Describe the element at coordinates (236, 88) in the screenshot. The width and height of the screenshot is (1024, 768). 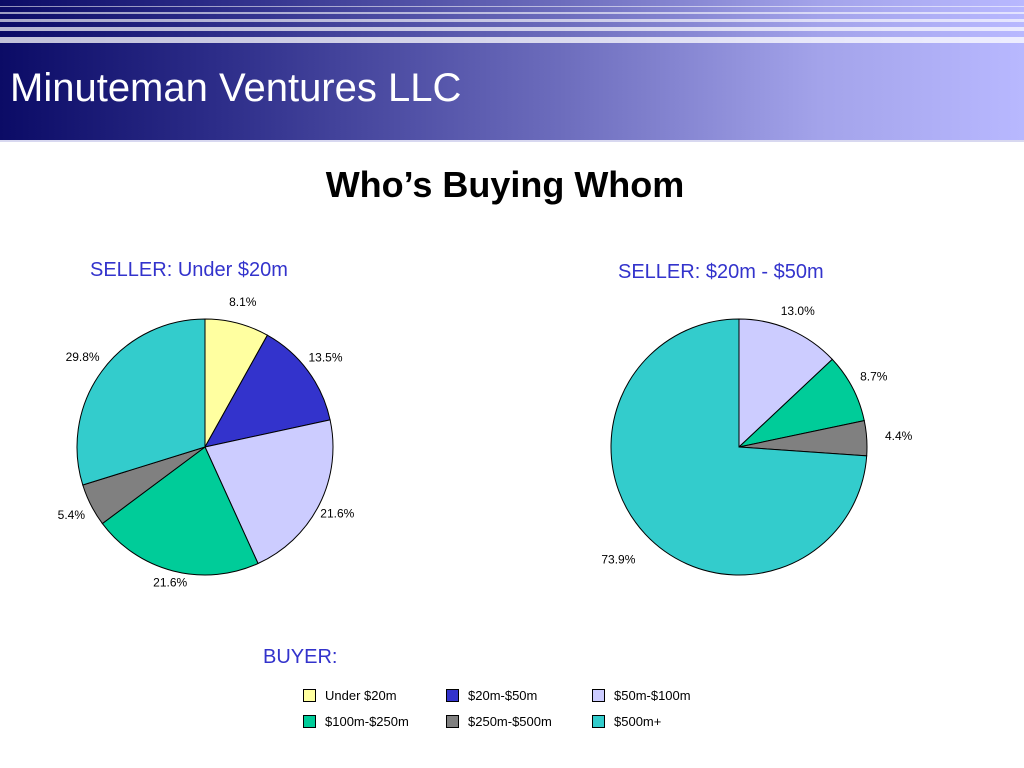
I see `header-title: Minuteman Ventures LLC` at that location.